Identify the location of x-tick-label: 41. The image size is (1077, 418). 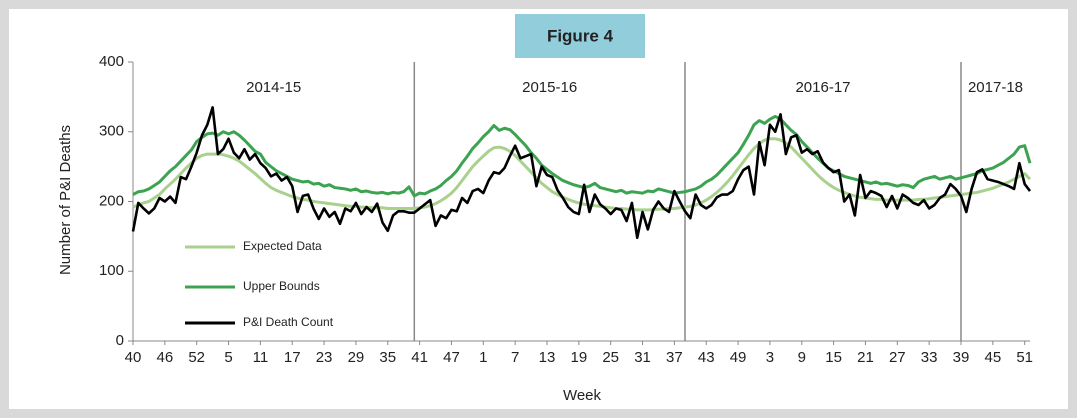
(419, 357).